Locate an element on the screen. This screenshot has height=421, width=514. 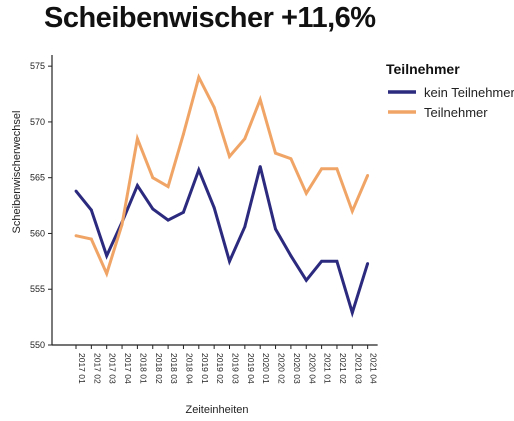
x-tick-label: 2020 03 is located at coordinates (297, 368).